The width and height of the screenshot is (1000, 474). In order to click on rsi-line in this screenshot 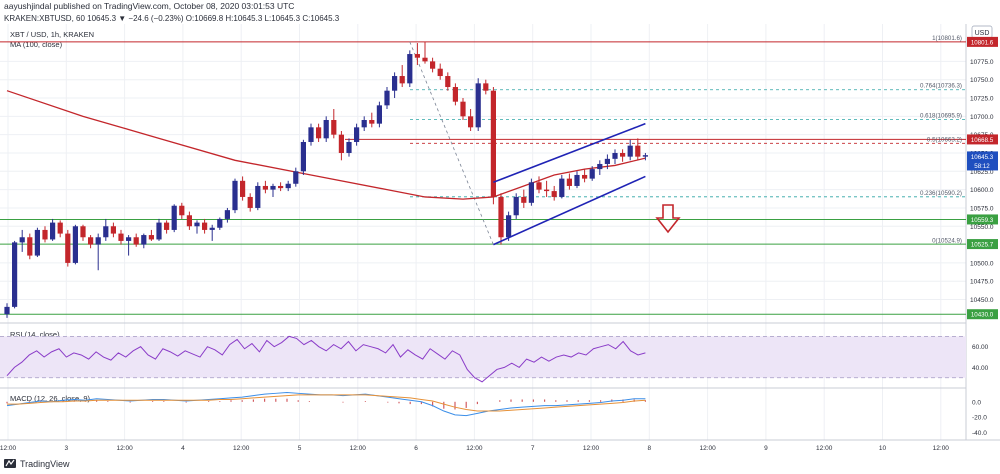, I will do `click(326, 359)`.